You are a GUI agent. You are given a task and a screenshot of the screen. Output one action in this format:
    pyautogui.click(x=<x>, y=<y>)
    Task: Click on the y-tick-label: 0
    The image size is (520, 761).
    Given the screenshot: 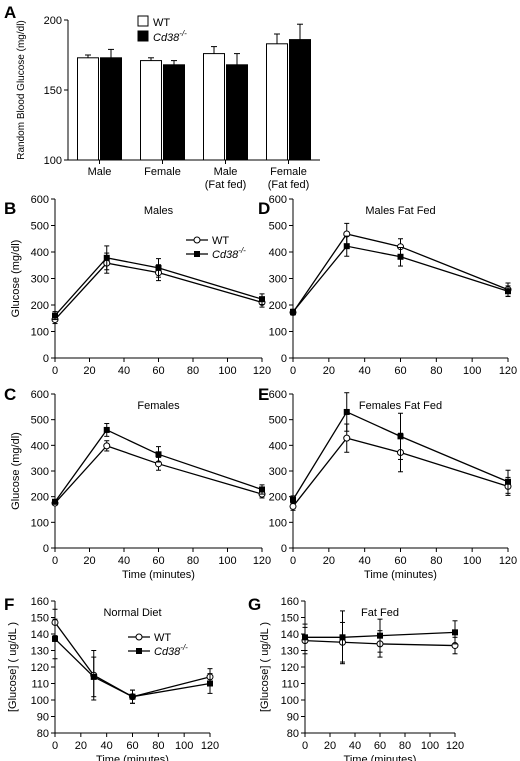 What is the action you would take?
    pyautogui.click(x=46, y=359)
    